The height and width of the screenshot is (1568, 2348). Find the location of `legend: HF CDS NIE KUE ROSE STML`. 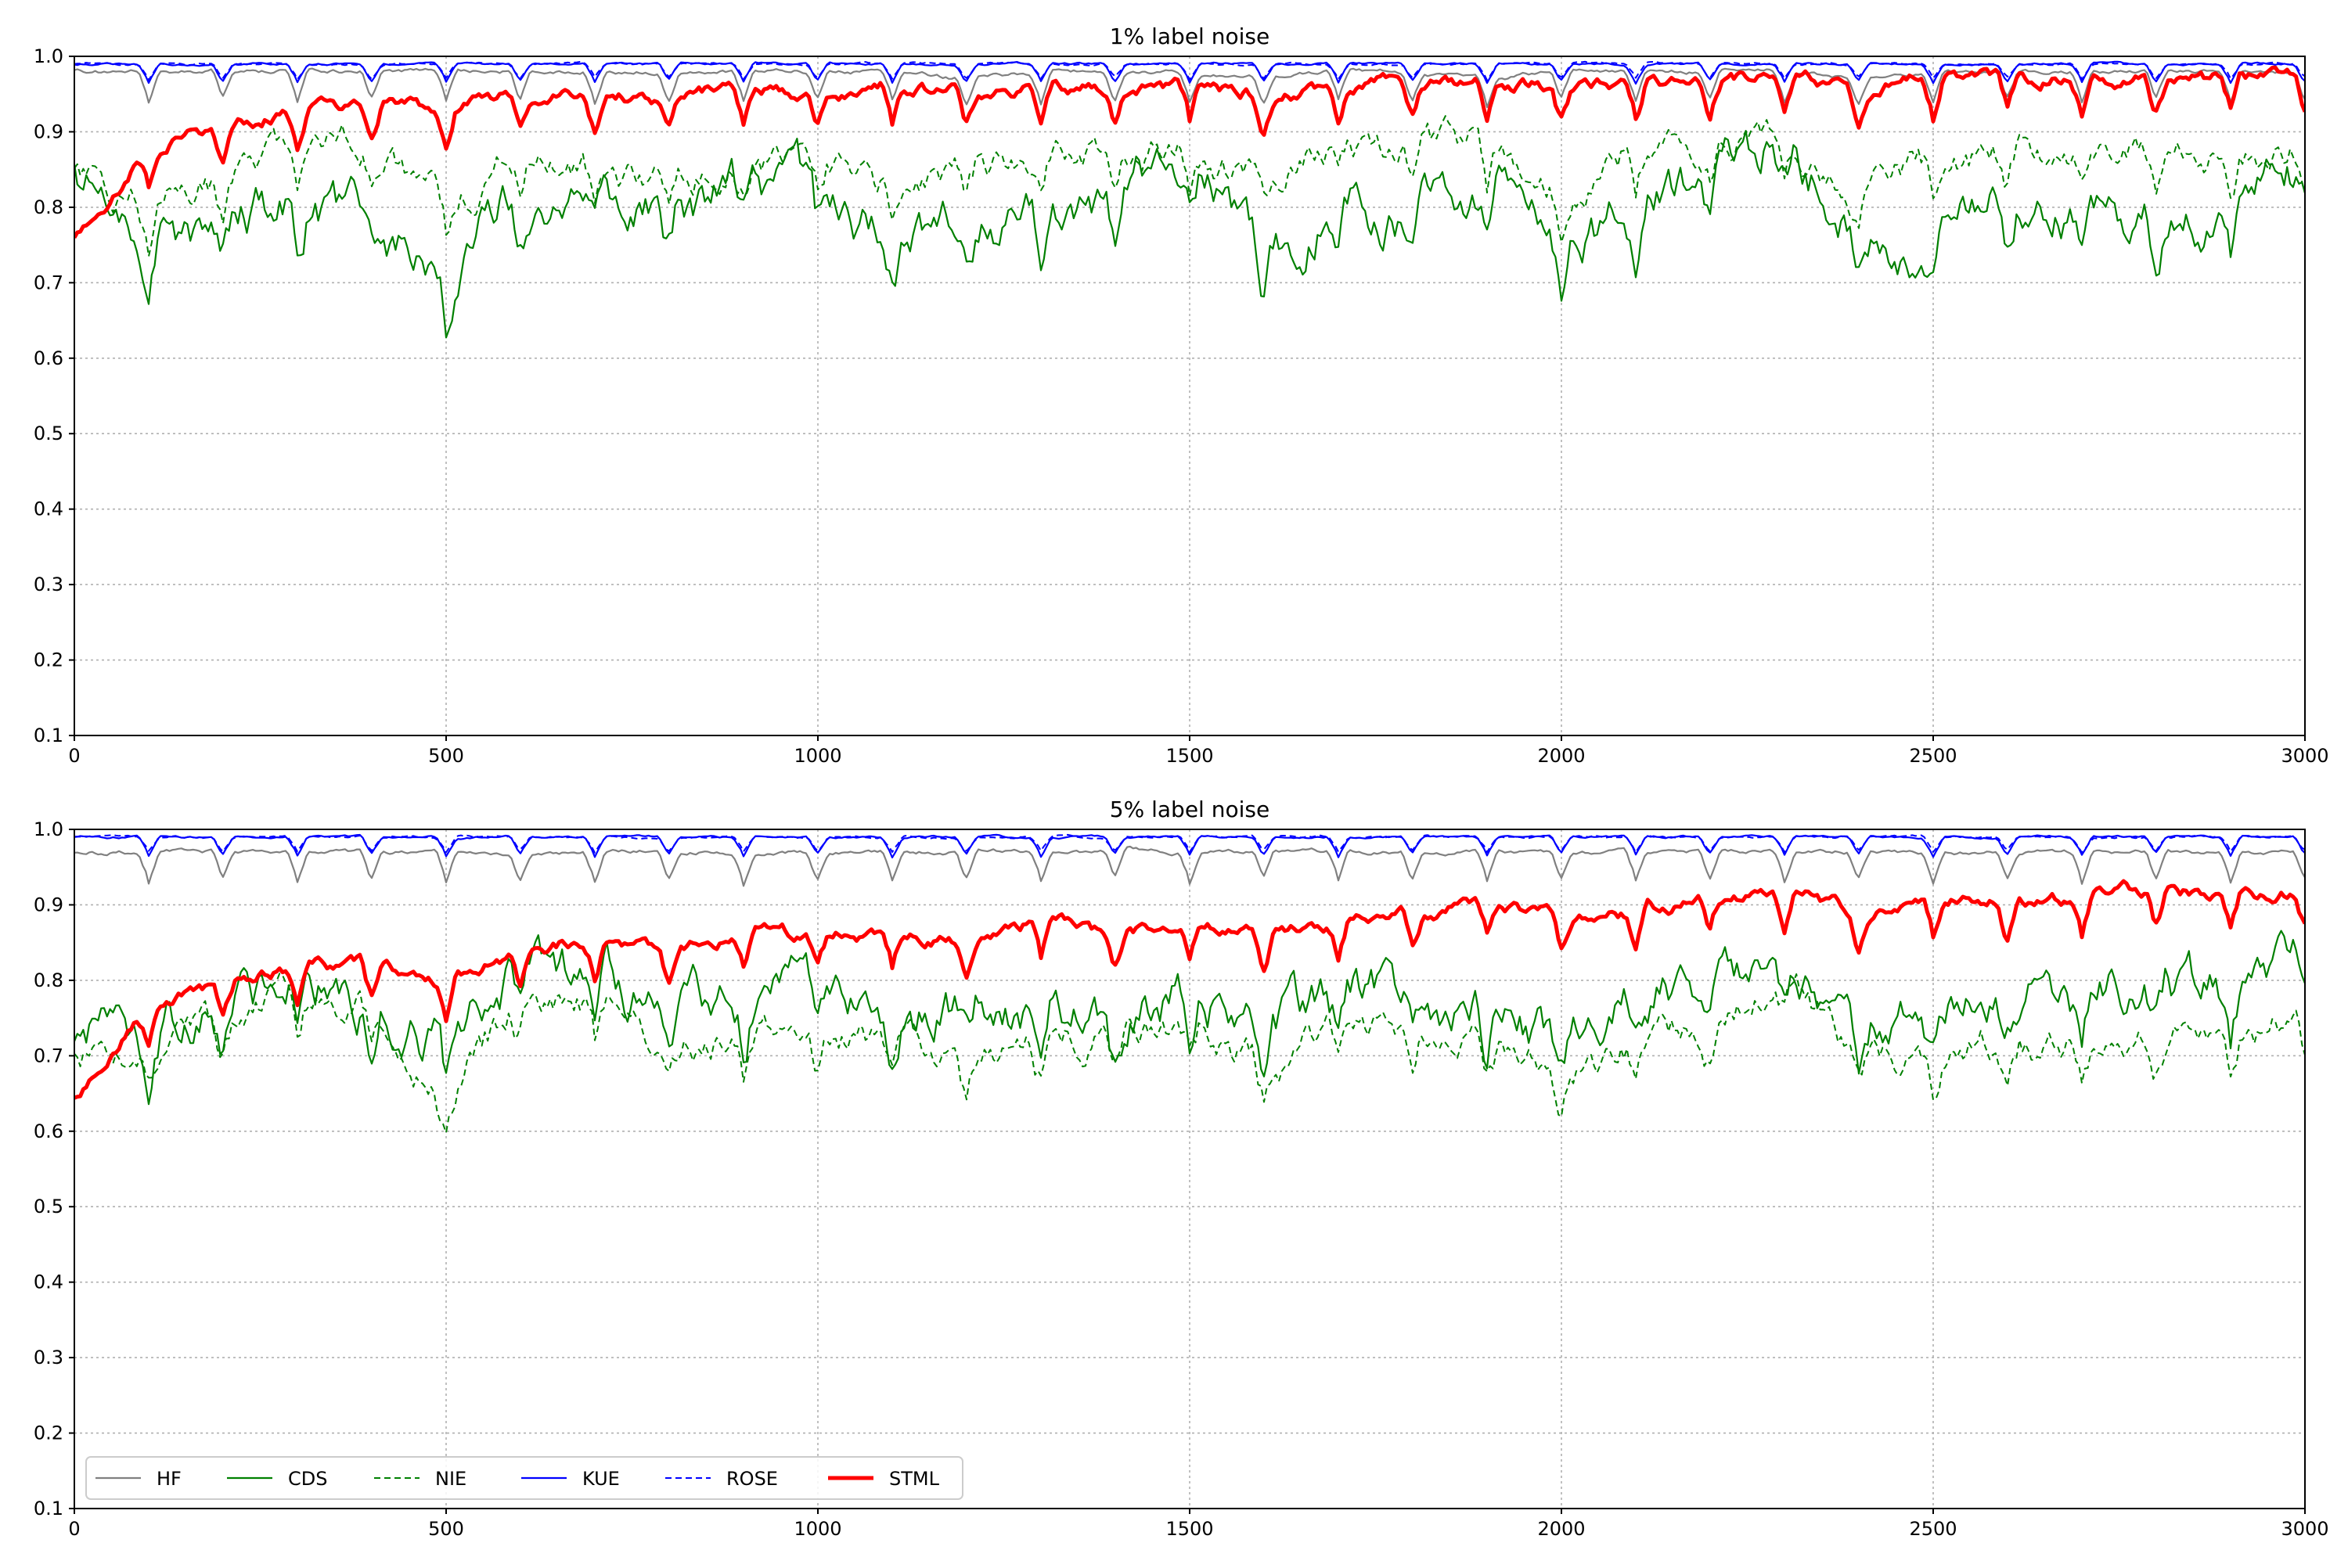

legend: HF CDS NIE KUE ROSE STML is located at coordinates (524, 1478).